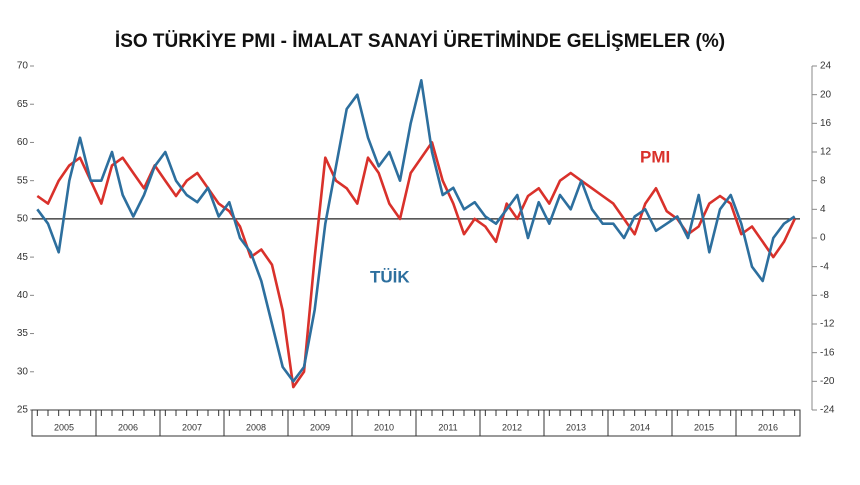  What do you see at coordinates (23, 142) in the screenshot?
I see `y-tick-label: 60` at bounding box center [23, 142].